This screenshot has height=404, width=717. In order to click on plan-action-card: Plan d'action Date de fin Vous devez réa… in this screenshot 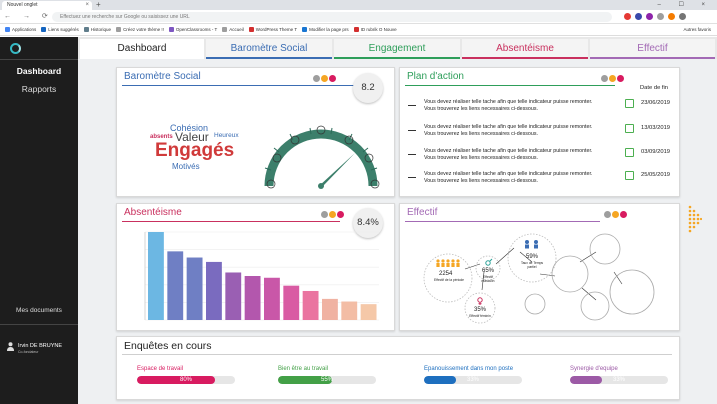, I will do `click(539, 132)`.